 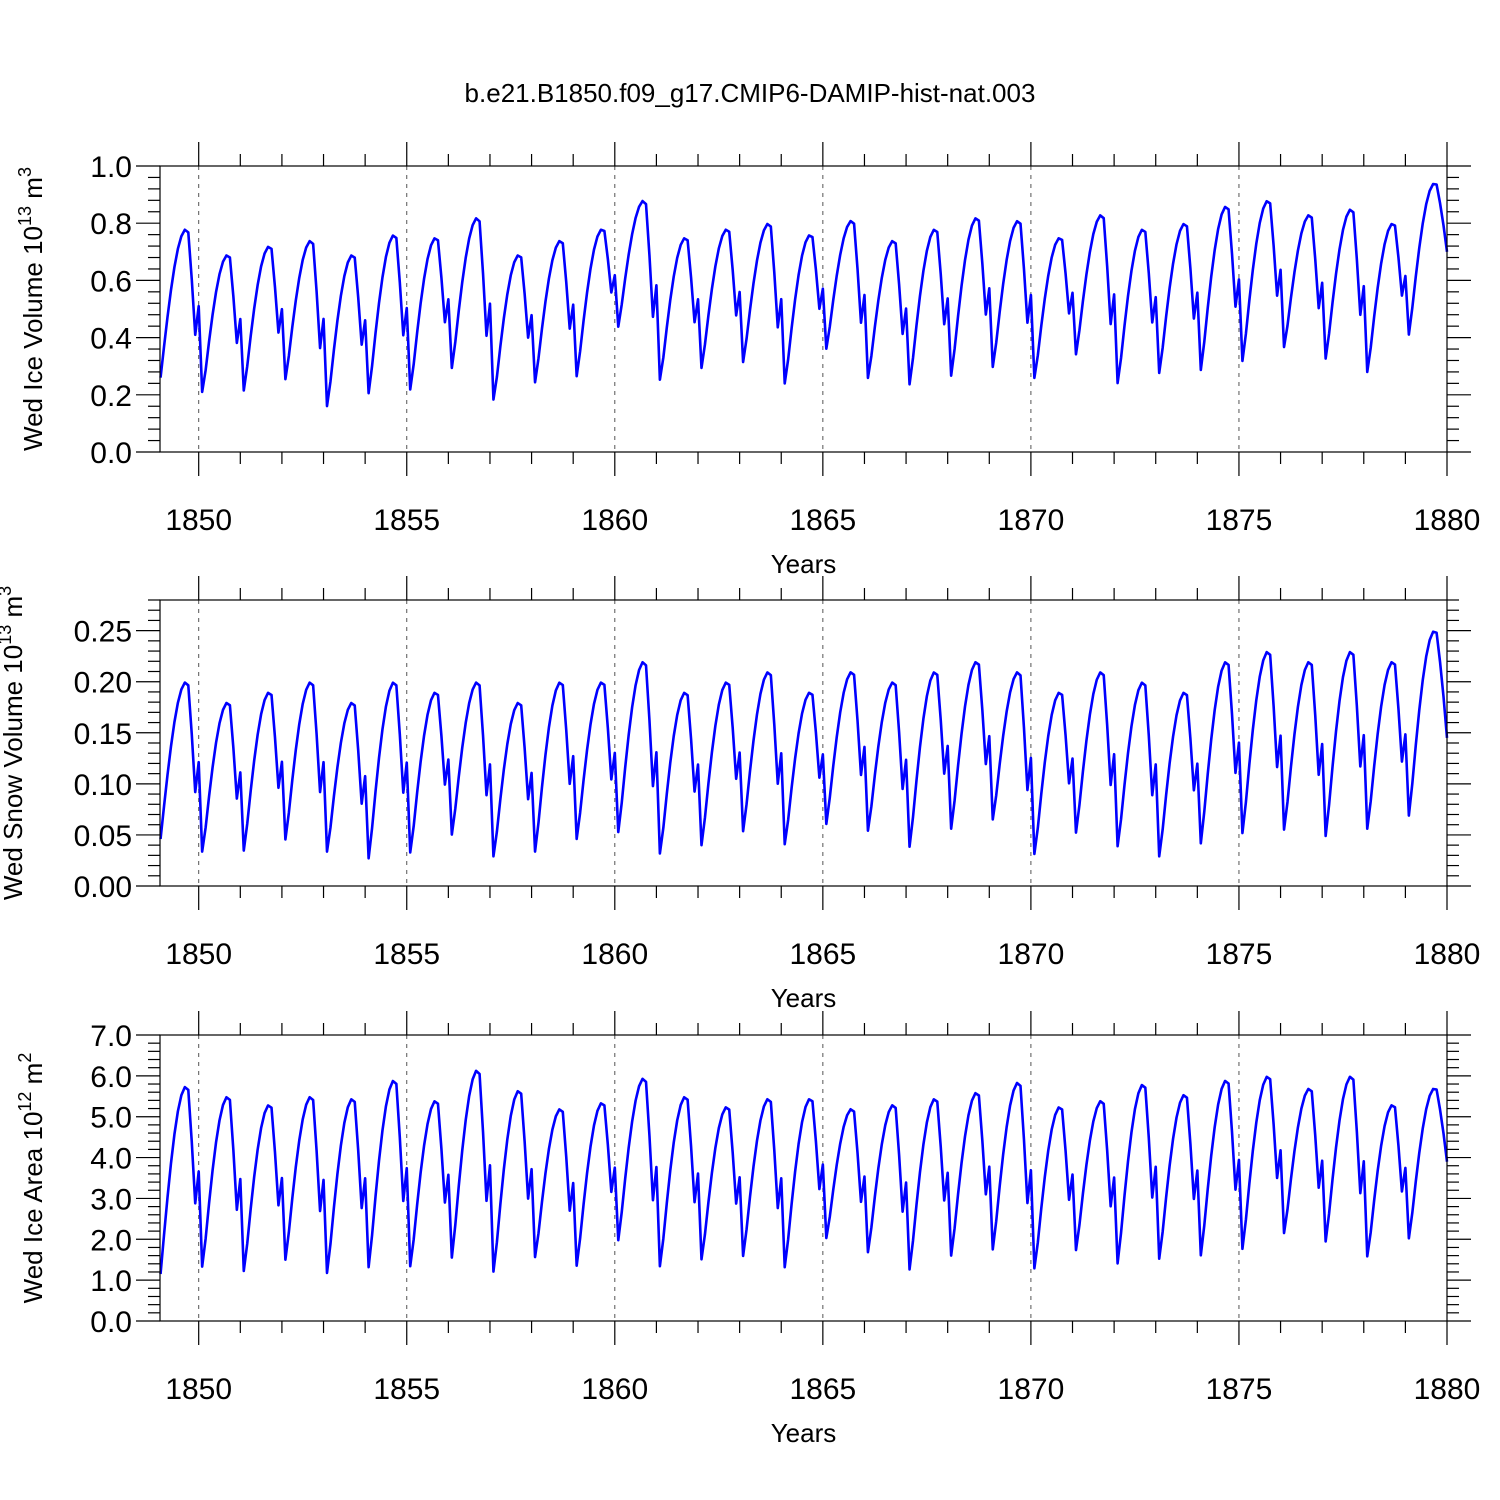 I want to click on y-tick-label: 0.2, so click(x=111, y=396).